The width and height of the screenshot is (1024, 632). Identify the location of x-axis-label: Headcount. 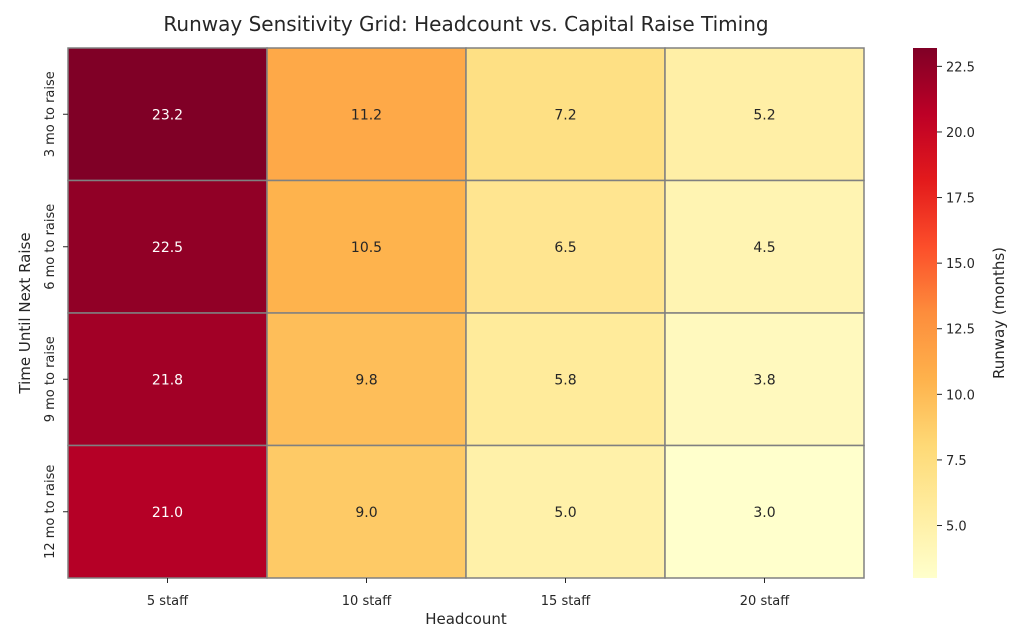
(466, 619).